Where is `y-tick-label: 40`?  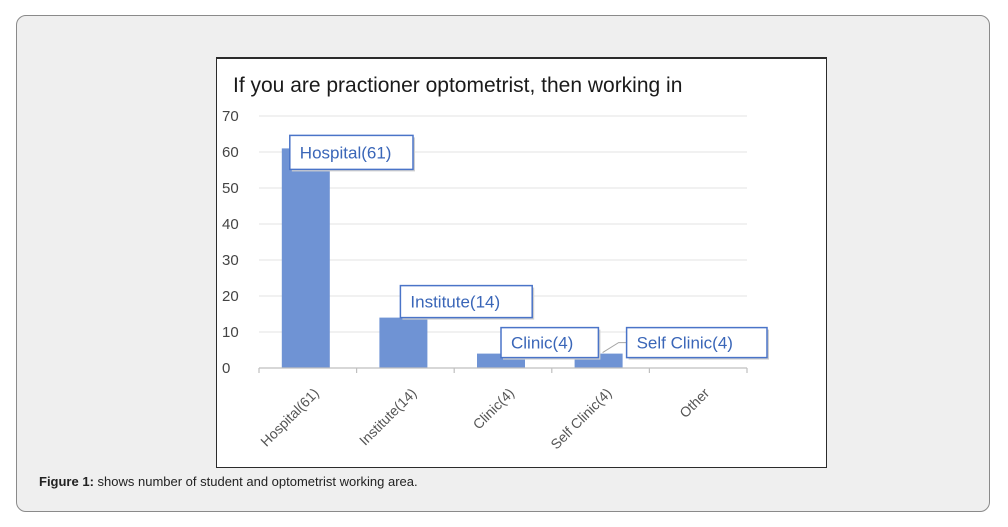
y-tick-label: 40 is located at coordinates (230, 224).